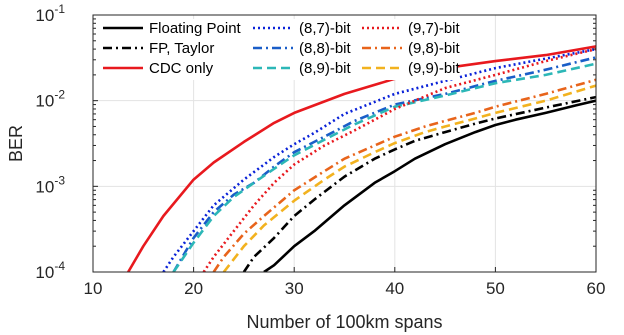 The width and height of the screenshot is (624, 335). Describe the element at coordinates (193, 288) in the screenshot. I see `x-tick-label: 20` at that location.